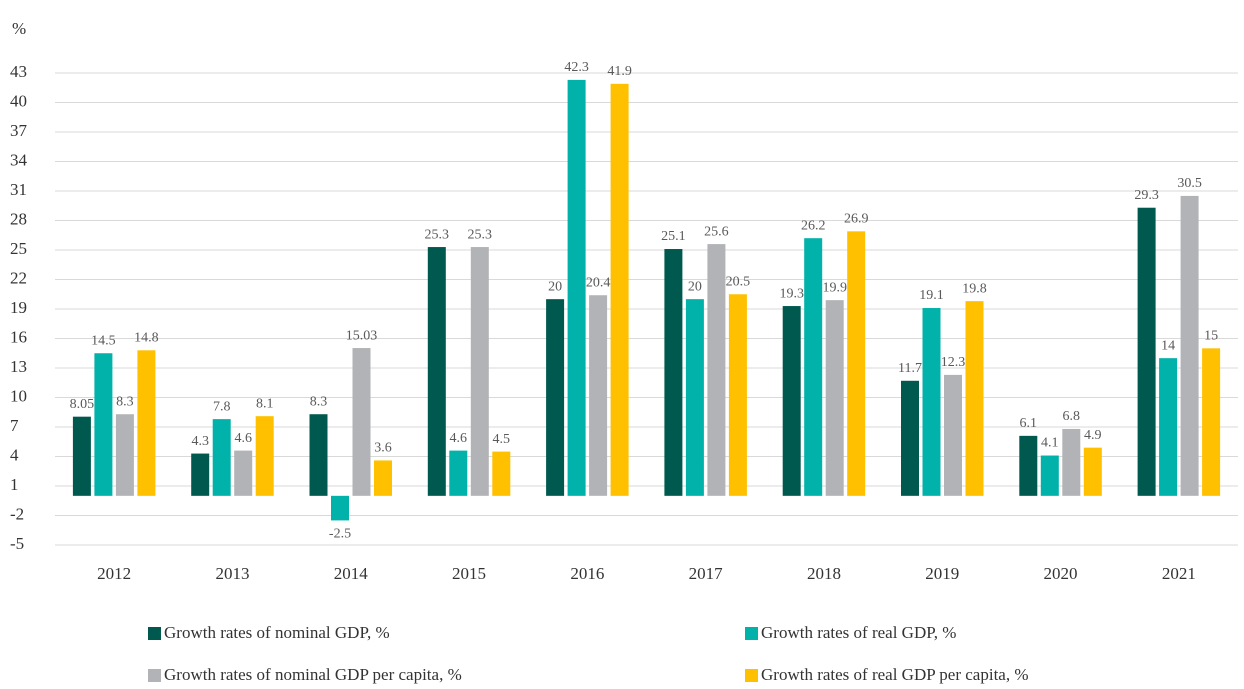 The width and height of the screenshot is (1244, 689). I want to click on y-tick-label: 34, so click(19, 159).